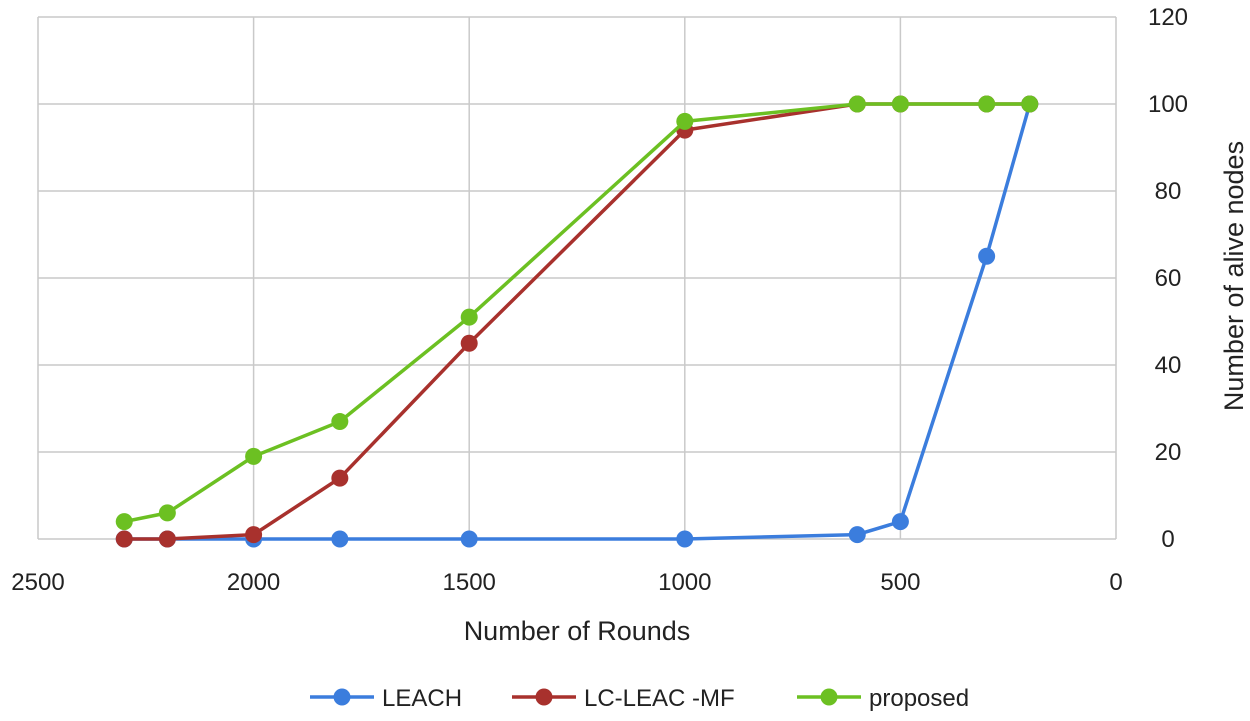  I want to click on legend: LEACH LC-LEAC -MF proposed, so click(639, 698).